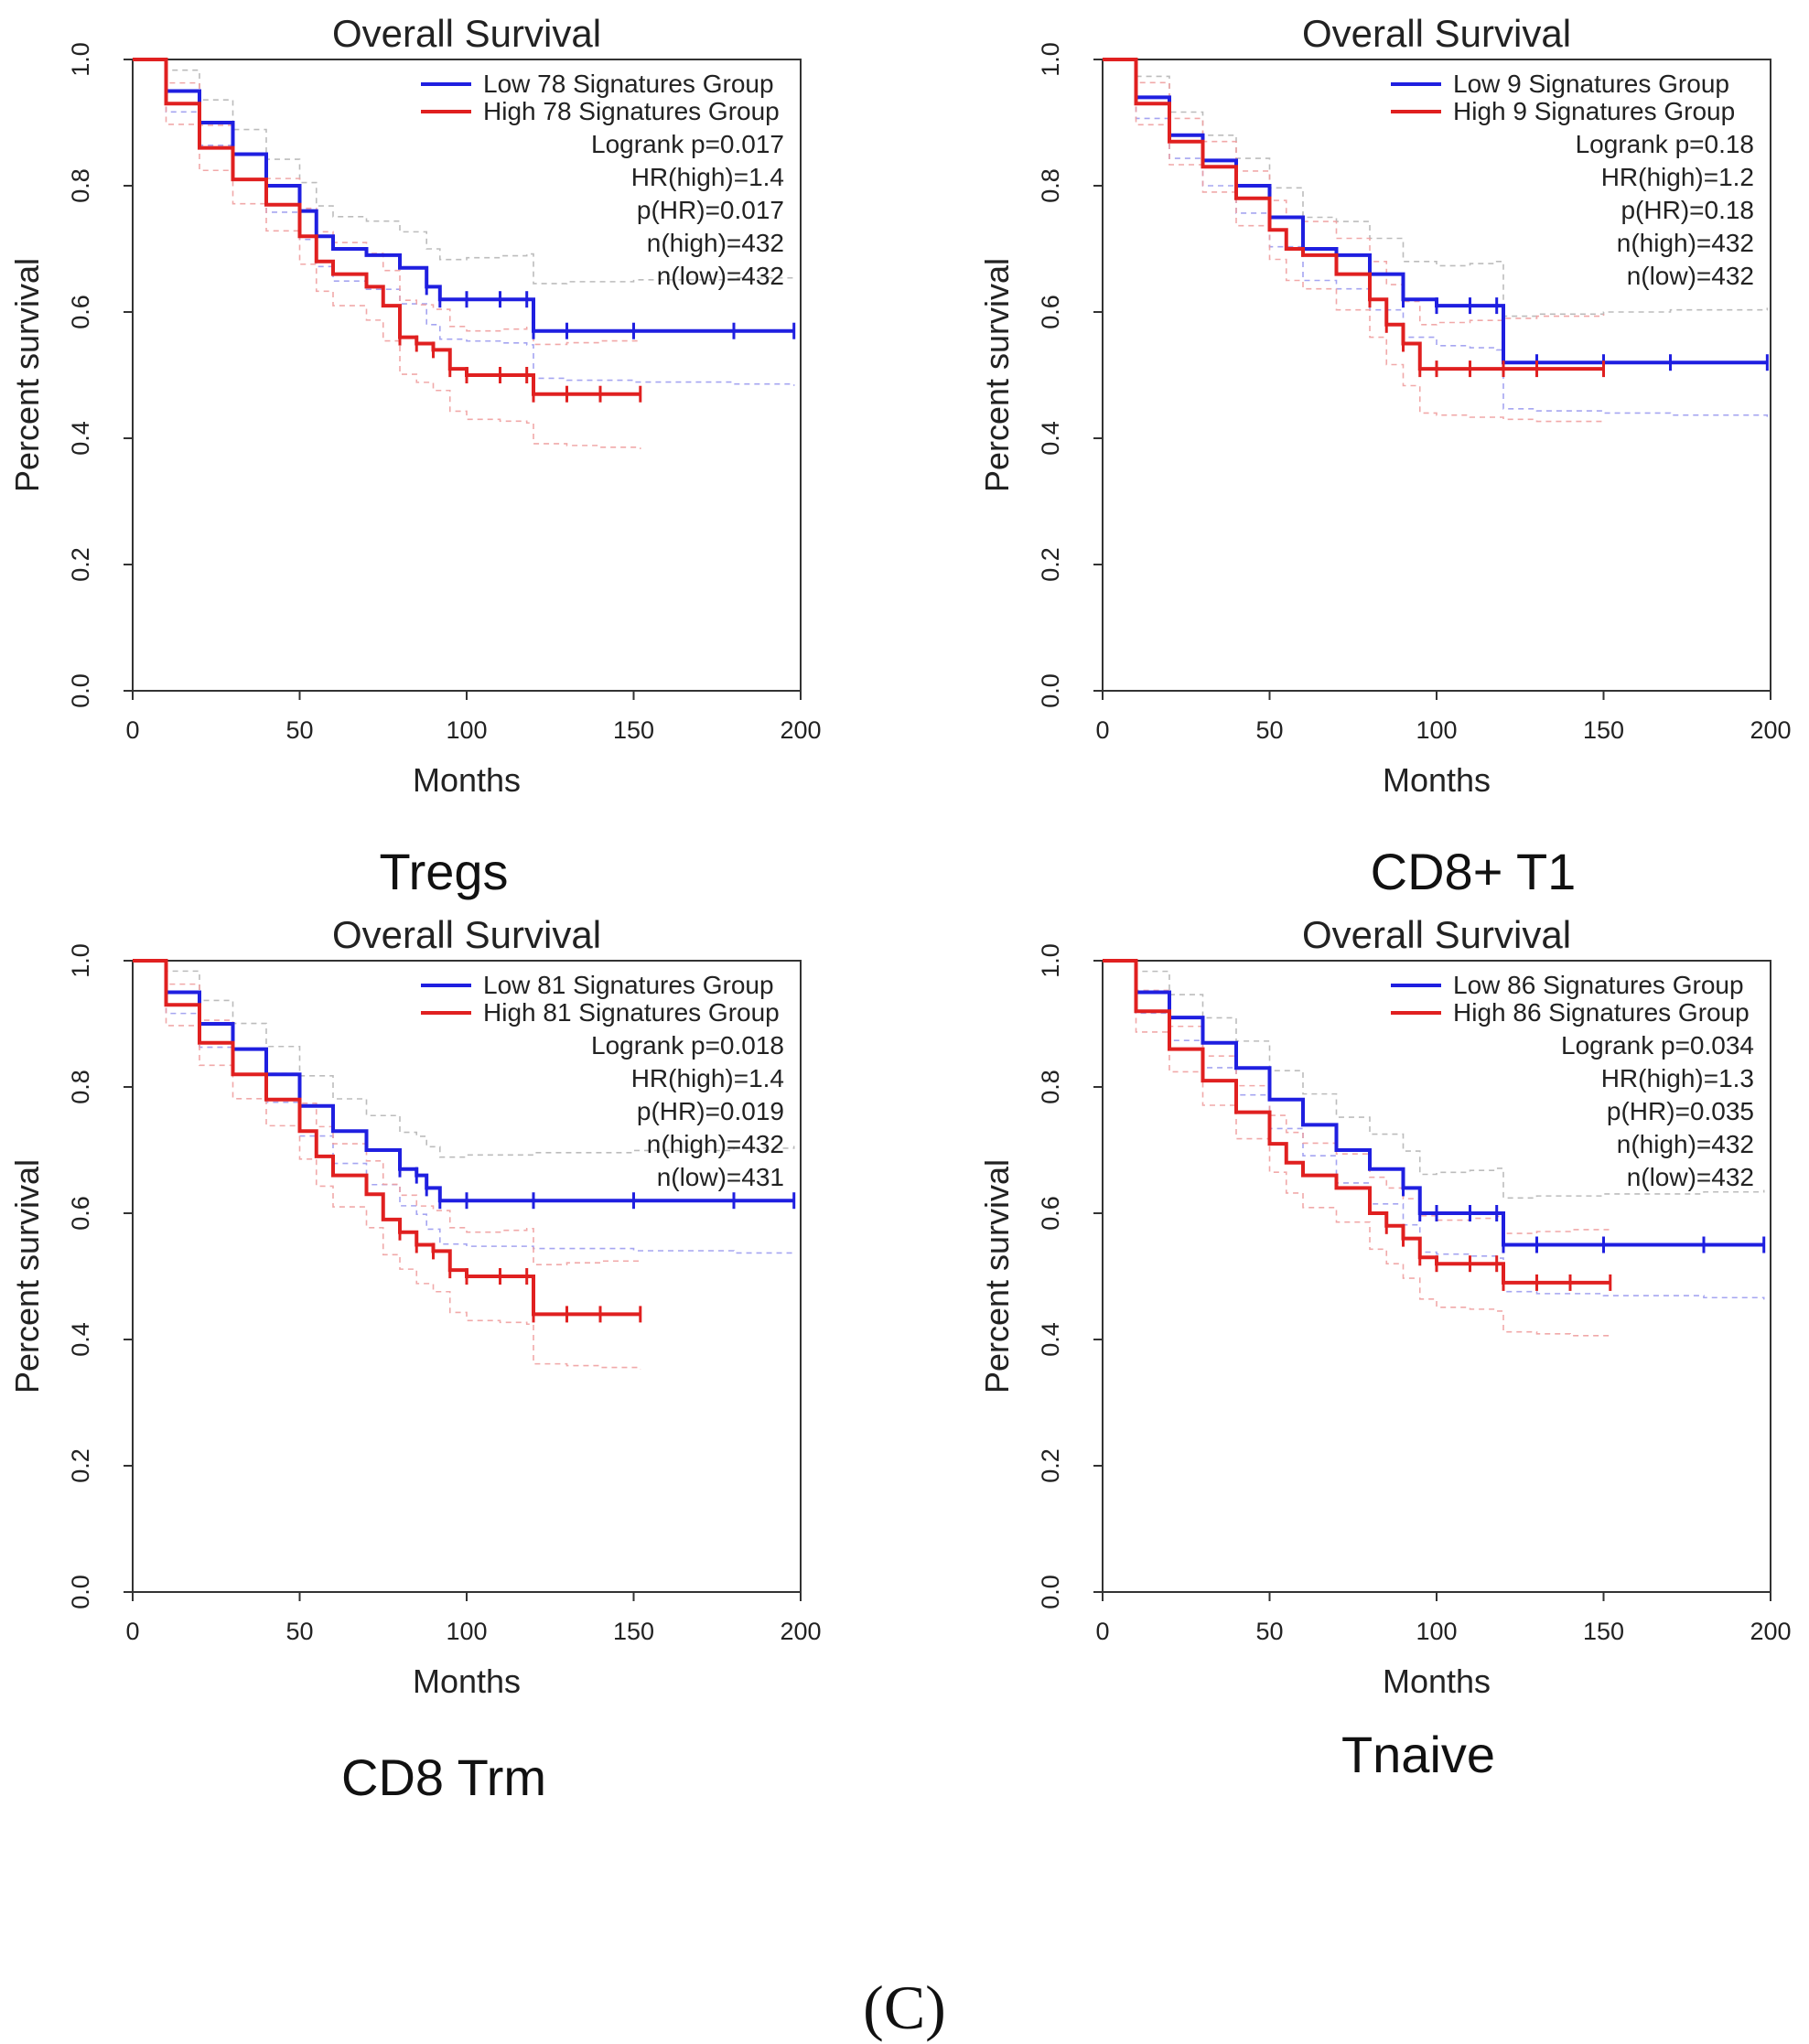  Describe the element at coordinates (720, 1177) in the screenshot. I see `stat-line: n(low)=431` at that location.